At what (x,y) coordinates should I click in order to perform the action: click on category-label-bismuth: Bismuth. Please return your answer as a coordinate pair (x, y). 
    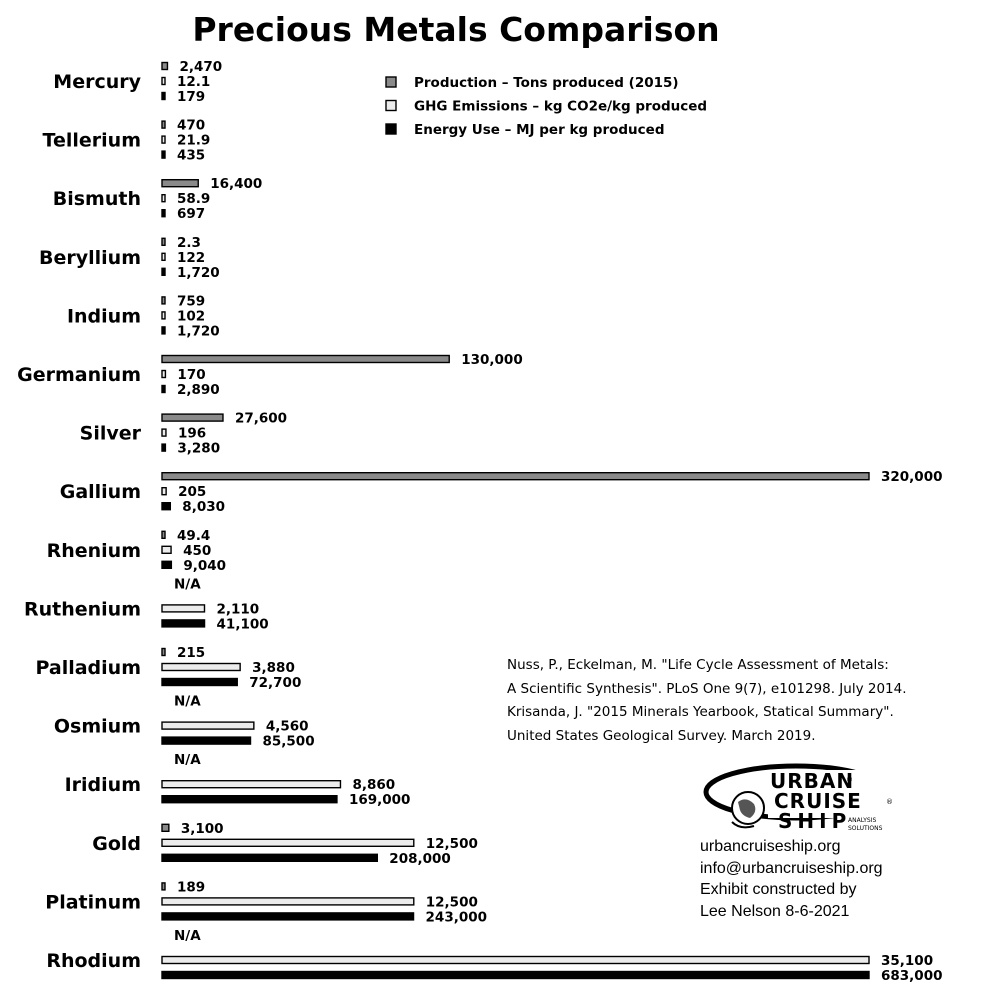
    Looking at the image, I should click on (97, 199).